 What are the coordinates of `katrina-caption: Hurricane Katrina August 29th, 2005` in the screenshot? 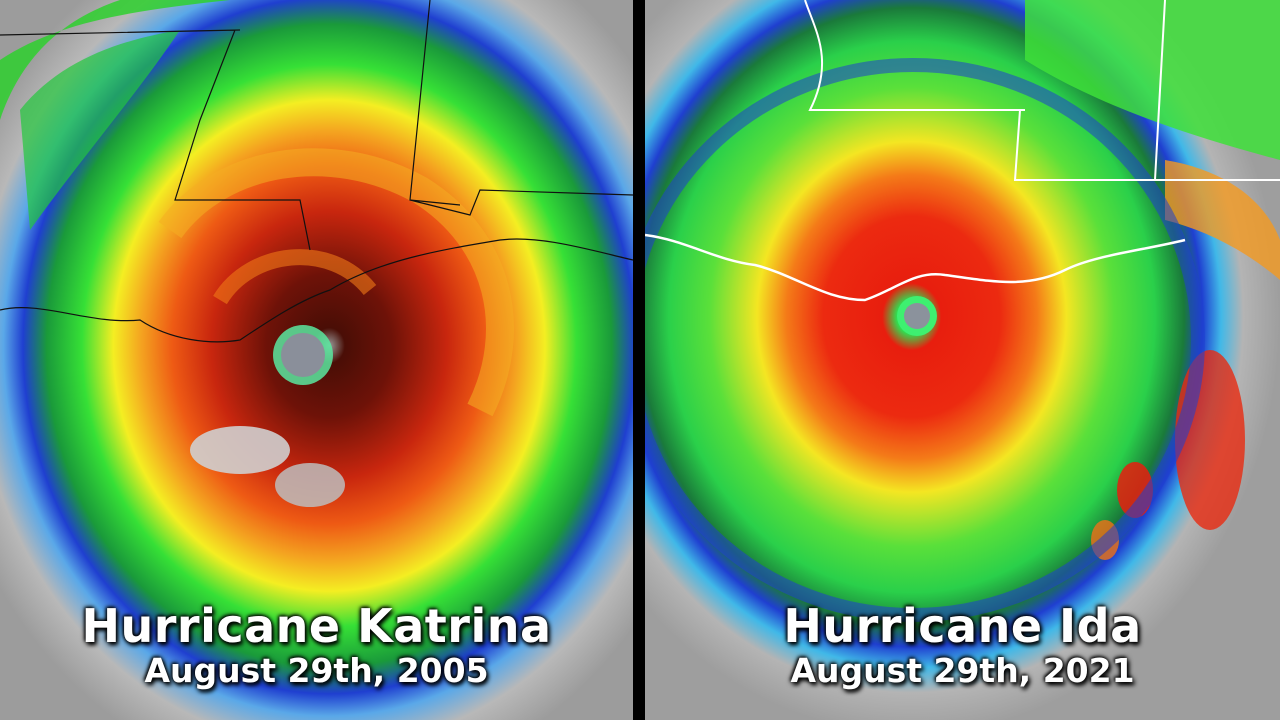 It's located at (316, 645).